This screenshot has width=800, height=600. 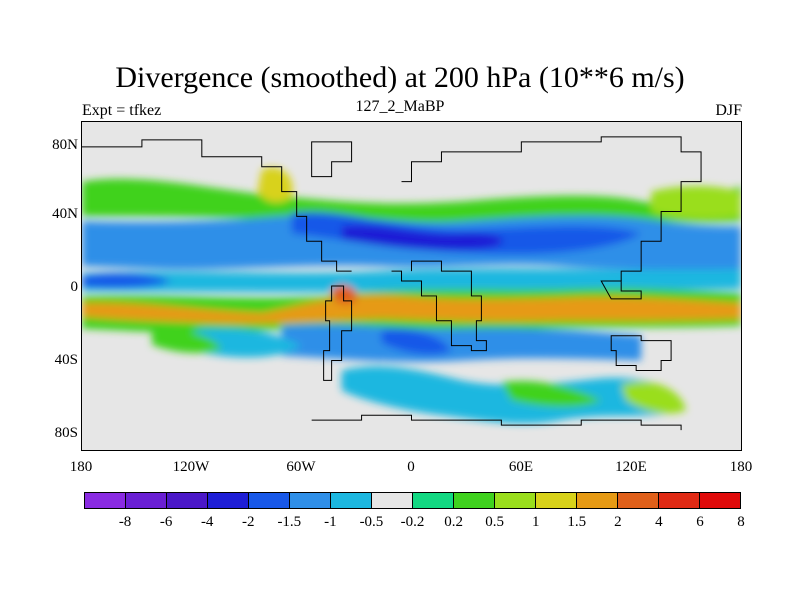 I want to click on lon-label-60w: 60W, so click(x=301, y=467).